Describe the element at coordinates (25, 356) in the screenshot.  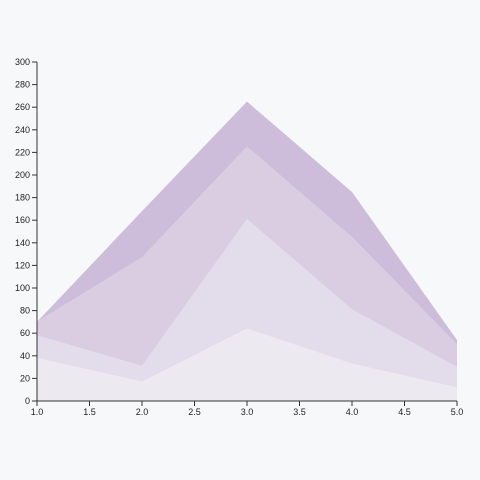
I see `y-tick-label: 40` at that location.